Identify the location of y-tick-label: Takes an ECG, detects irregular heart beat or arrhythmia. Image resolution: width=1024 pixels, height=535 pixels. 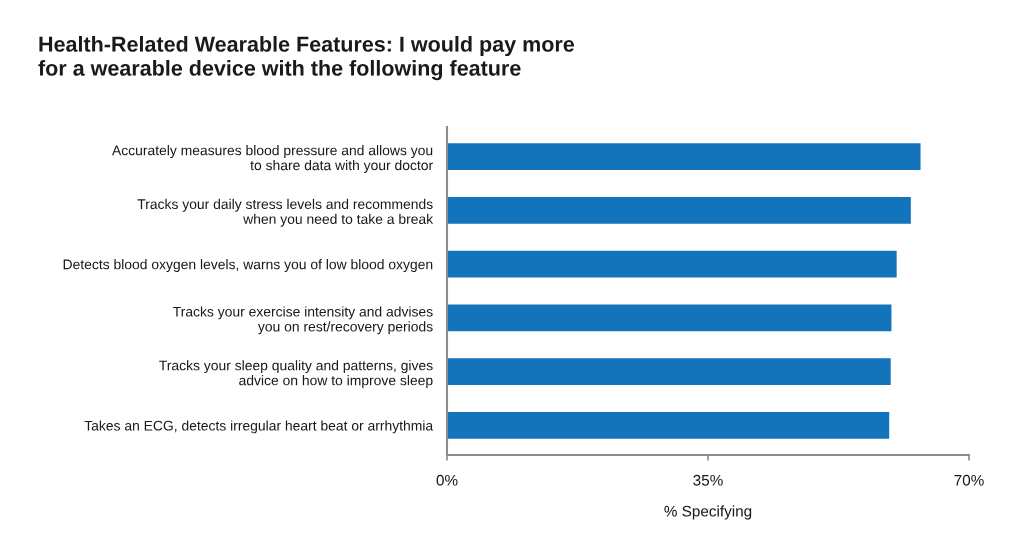
(259, 427).